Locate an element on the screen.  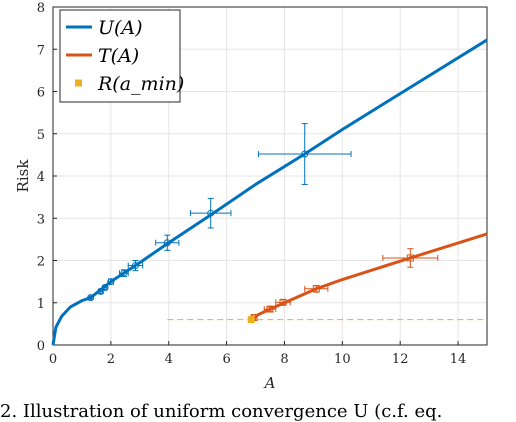
legend-entry: U(A) is located at coordinates (104, 28).